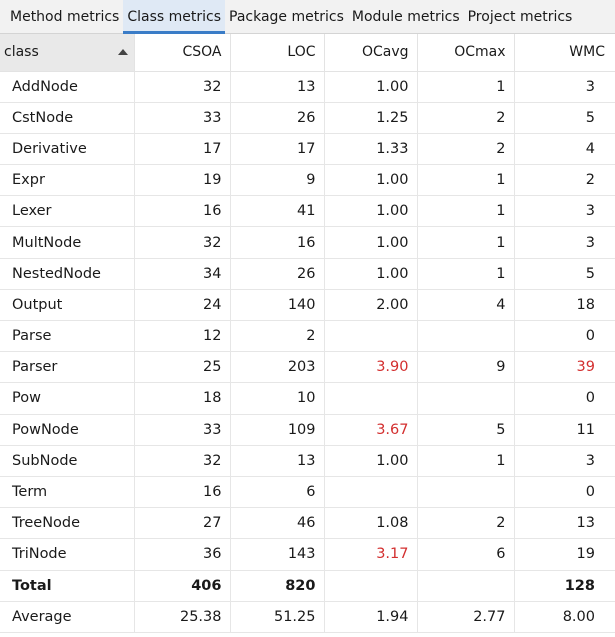  Describe the element at coordinates (182, 180) in the screenshot. I see `cell-csoa: 19` at that location.